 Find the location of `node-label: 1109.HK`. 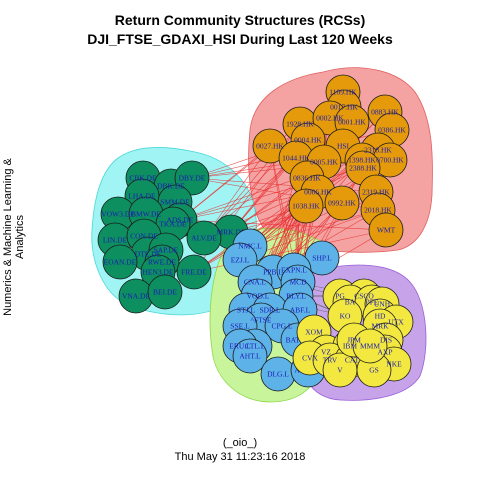

node-label: 1109.HK is located at coordinates (343, 92).